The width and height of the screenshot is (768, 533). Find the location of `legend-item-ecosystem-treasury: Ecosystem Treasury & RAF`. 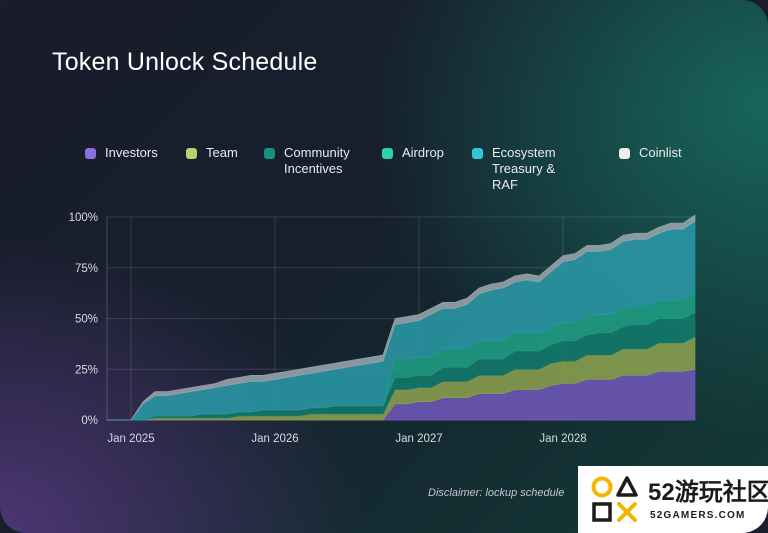

legend-item-ecosystem-treasury: Ecosystem Treasury & RAF is located at coordinates (514, 169).